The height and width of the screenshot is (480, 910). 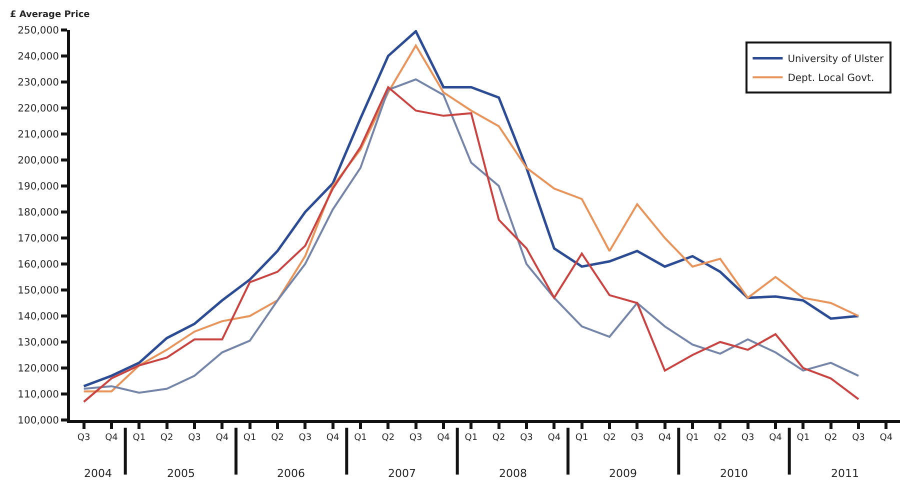 I want to click on text: 2008, so click(x=513, y=473).